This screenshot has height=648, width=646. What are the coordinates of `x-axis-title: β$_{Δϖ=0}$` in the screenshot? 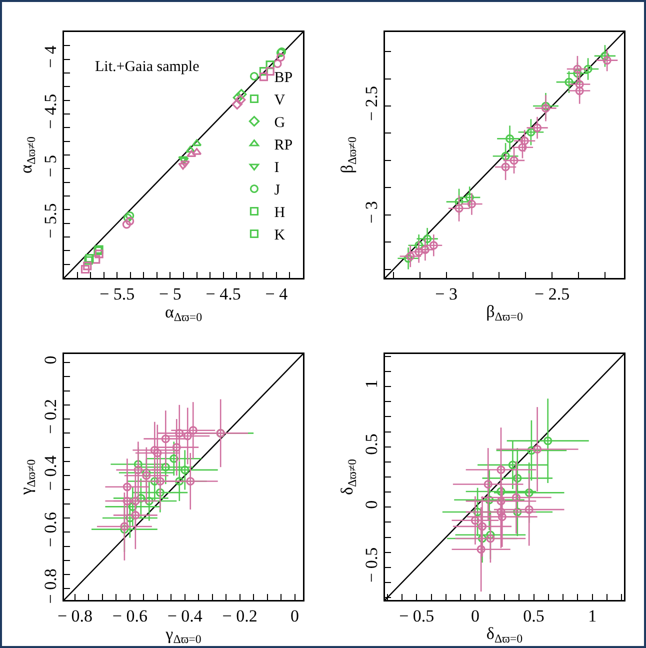 It's located at (504, 313).